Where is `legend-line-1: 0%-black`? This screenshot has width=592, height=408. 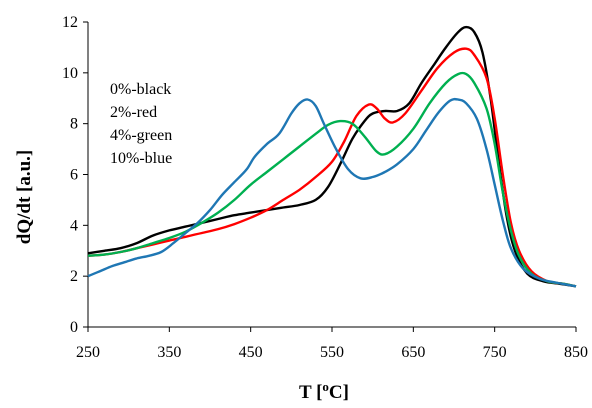 legend-line-1: 0%-black is located at coordinates (140, 89).